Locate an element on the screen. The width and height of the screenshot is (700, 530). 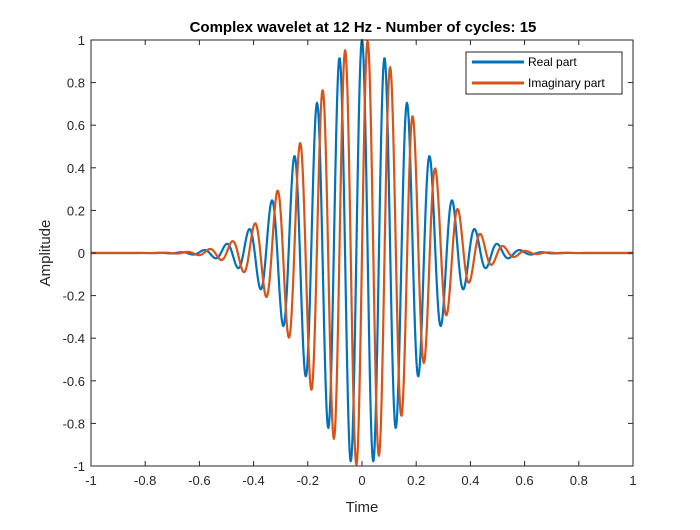
y-tick-label: -0.8 is located at coordinates (74, 423).